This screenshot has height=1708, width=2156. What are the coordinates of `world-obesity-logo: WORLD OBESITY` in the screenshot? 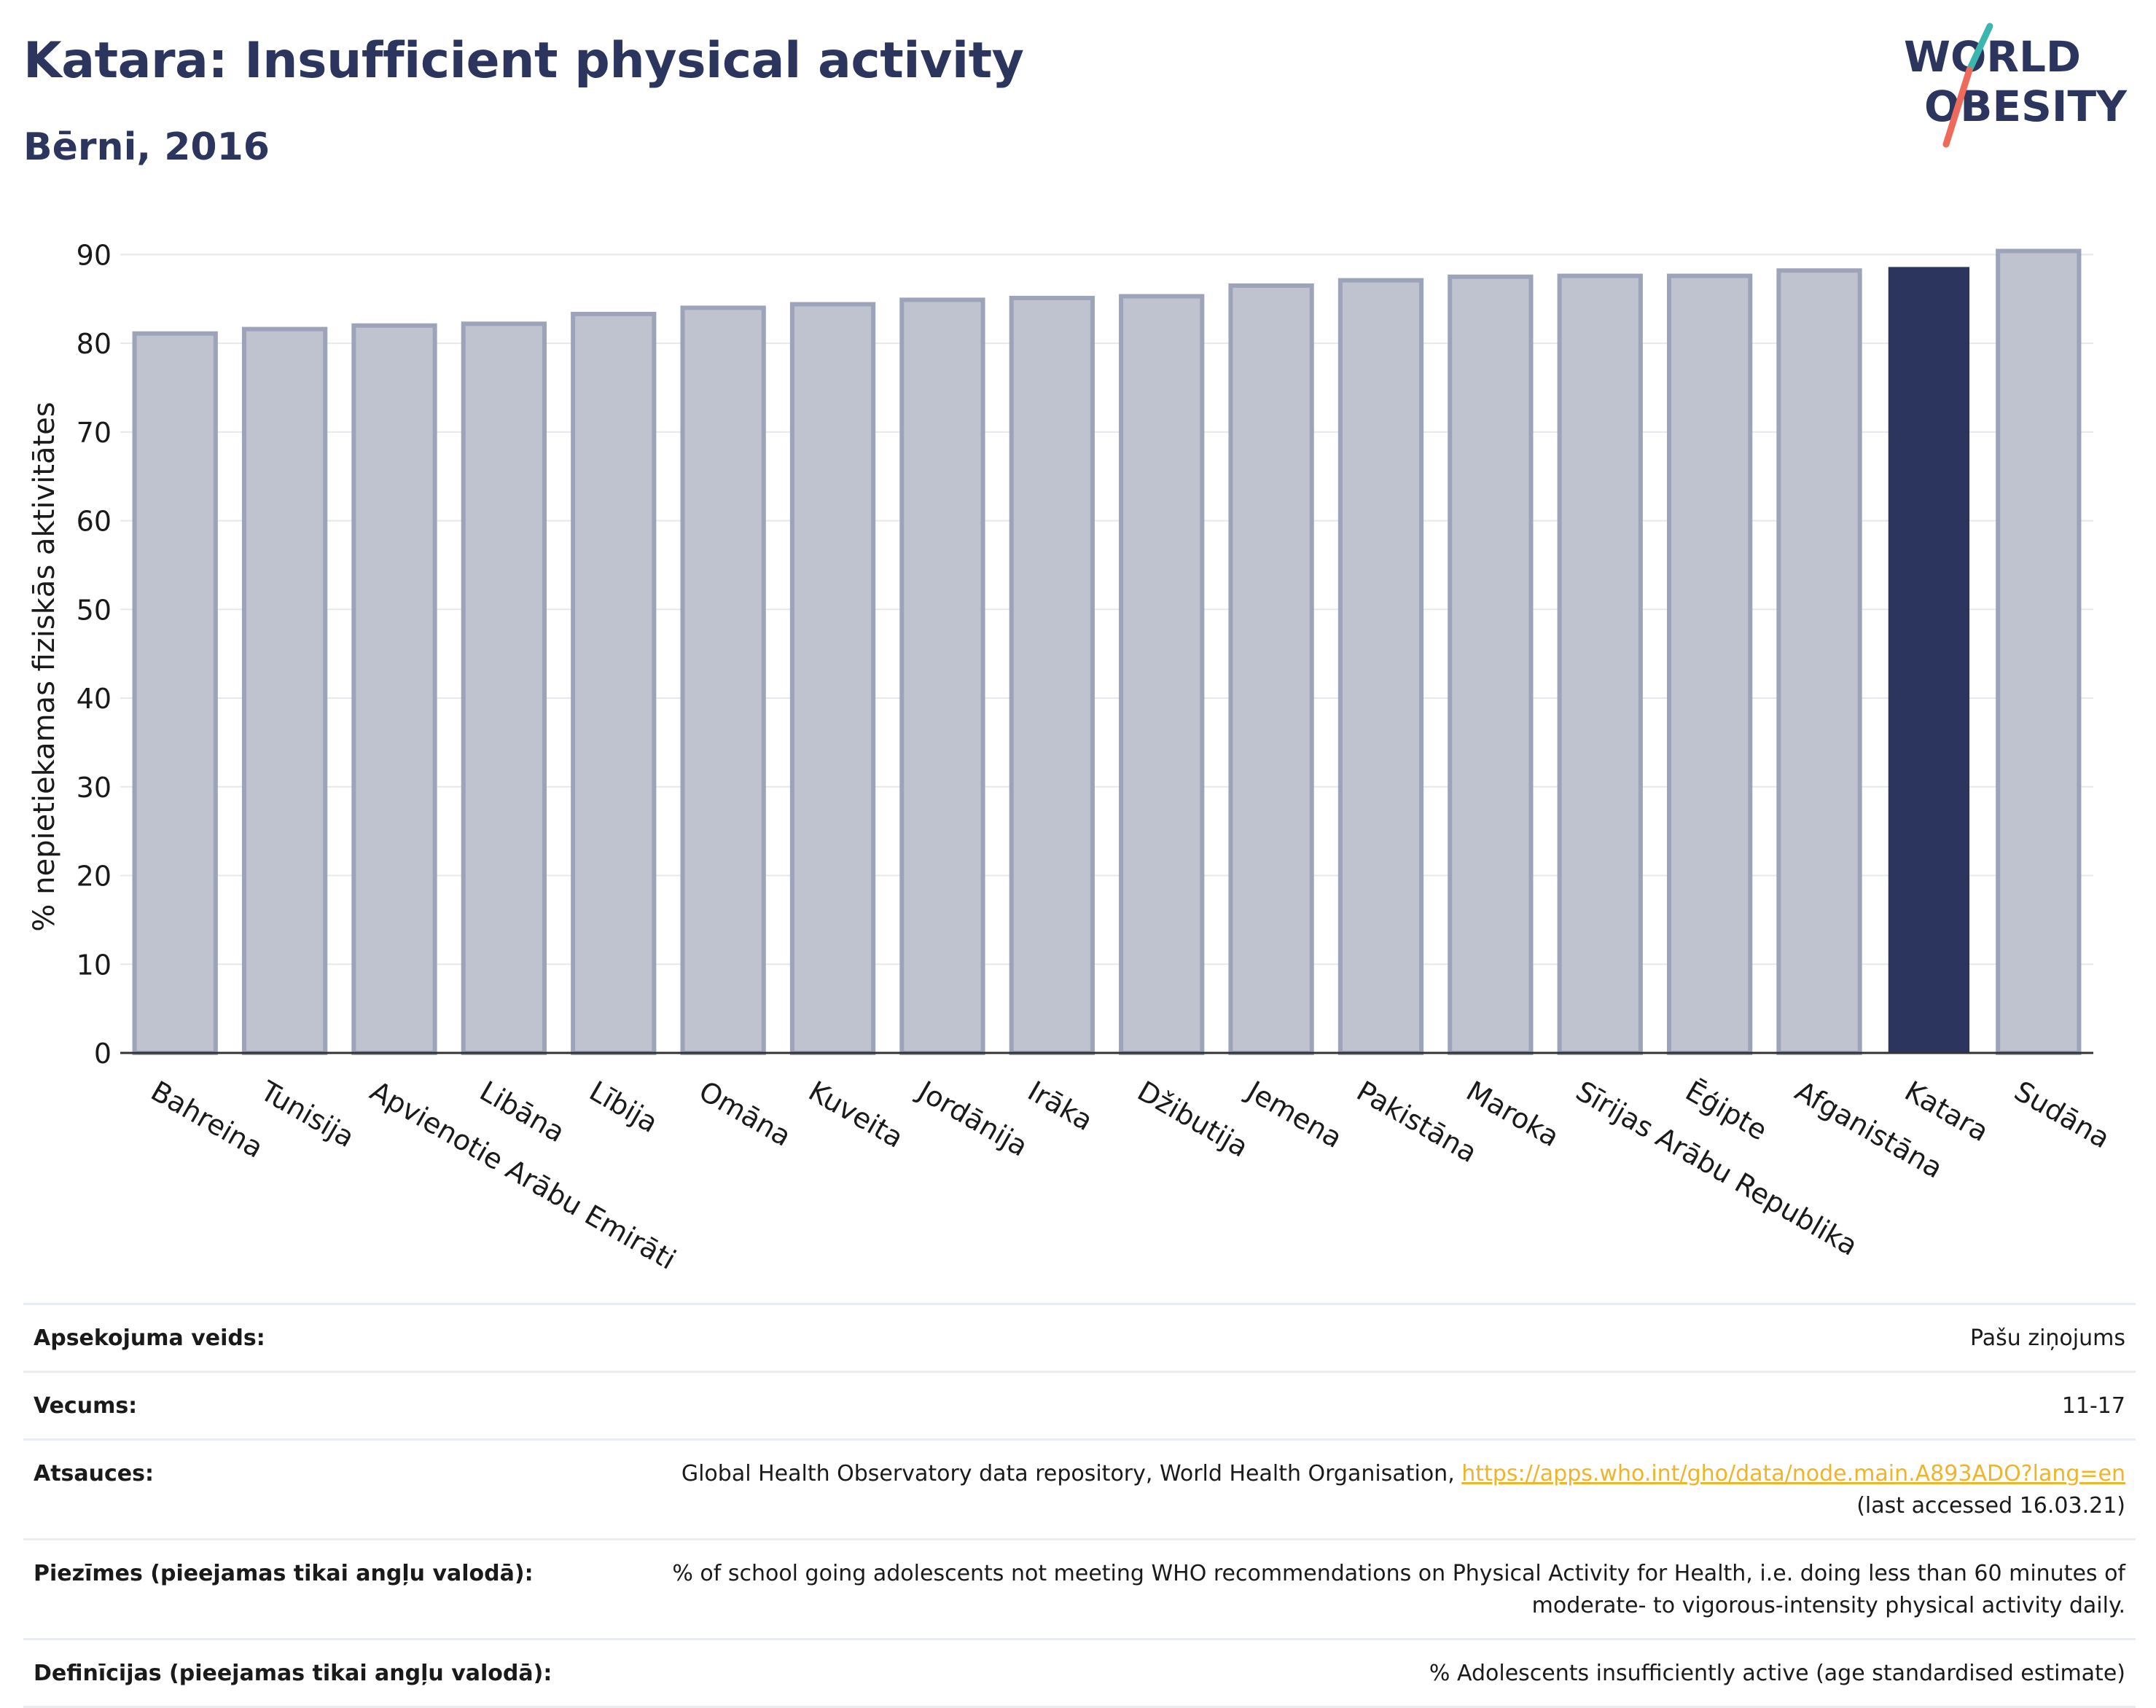 It's located at (2016, 85).